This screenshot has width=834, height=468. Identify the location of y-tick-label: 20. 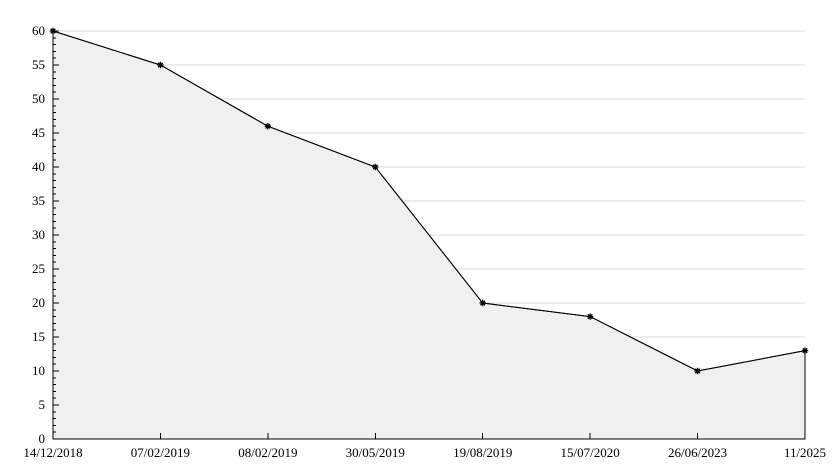
(38, 302).